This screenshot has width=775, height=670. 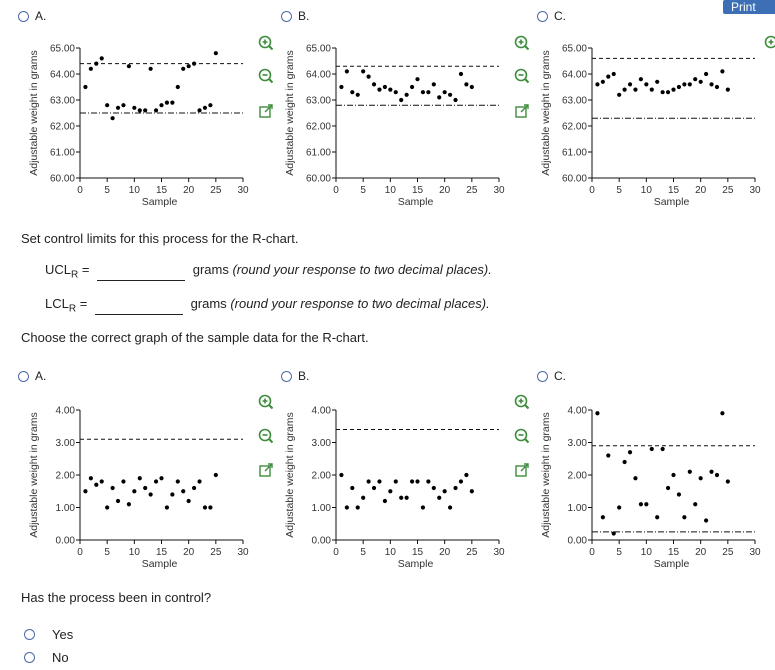 I want to click on y-tick-label: 62.00, so click(x=574, y=127).